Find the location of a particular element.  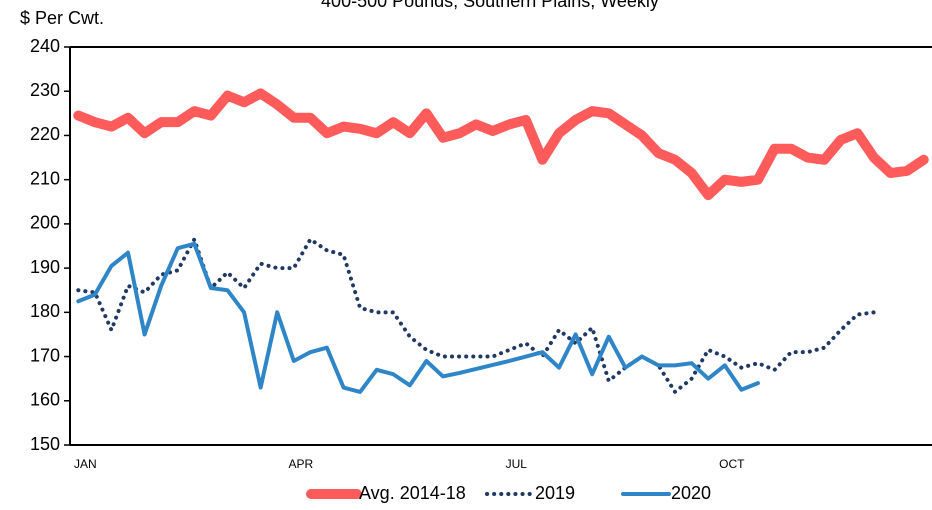

y-tick-label: 230 is located at coordinates (45, 90).